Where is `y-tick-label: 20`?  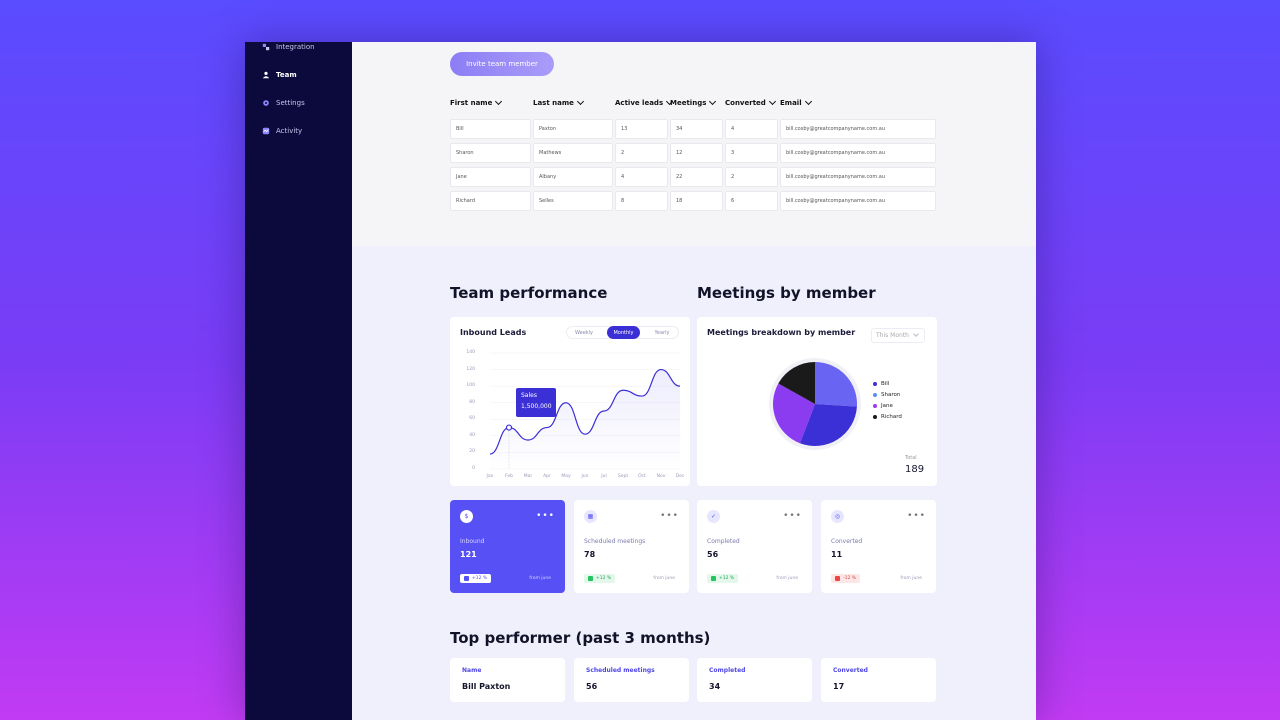
y-tick-label: 20 is located at coordinates (472, 452).